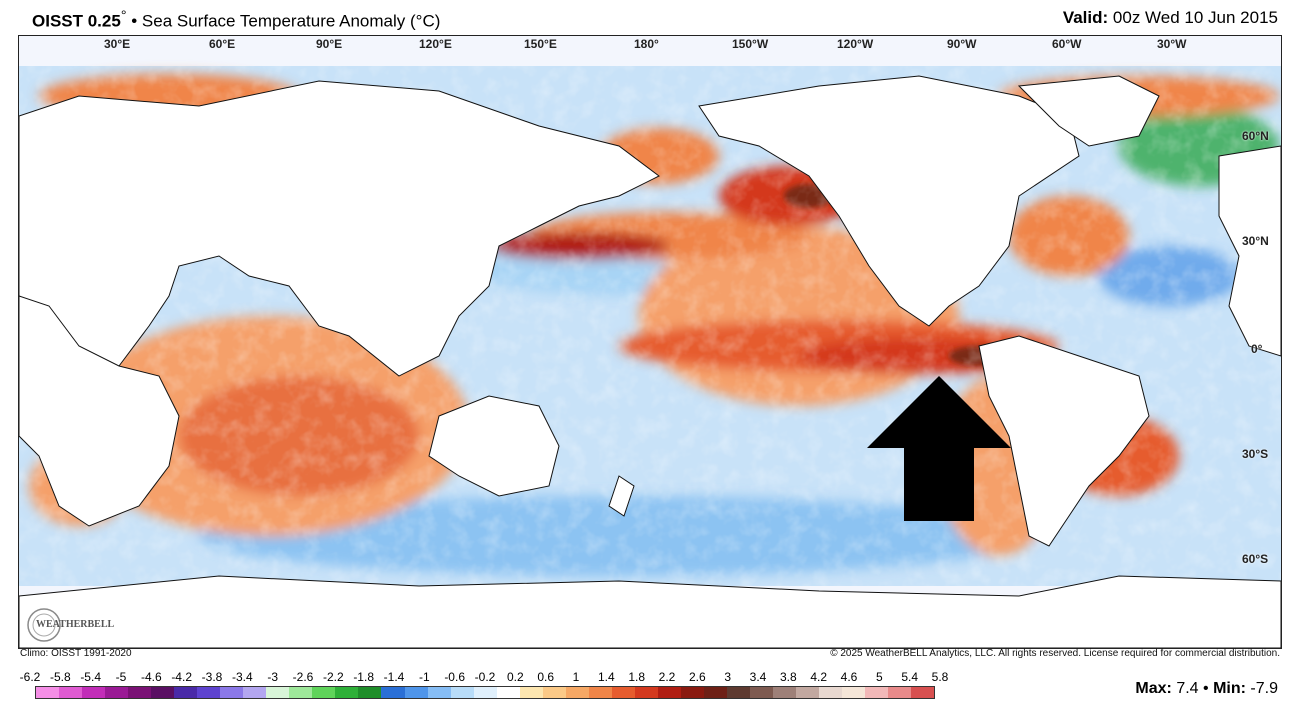 This screenshot has width=1302, height=718. I want to click on colorbar-tick-label: 4.6, so click(849, 677).